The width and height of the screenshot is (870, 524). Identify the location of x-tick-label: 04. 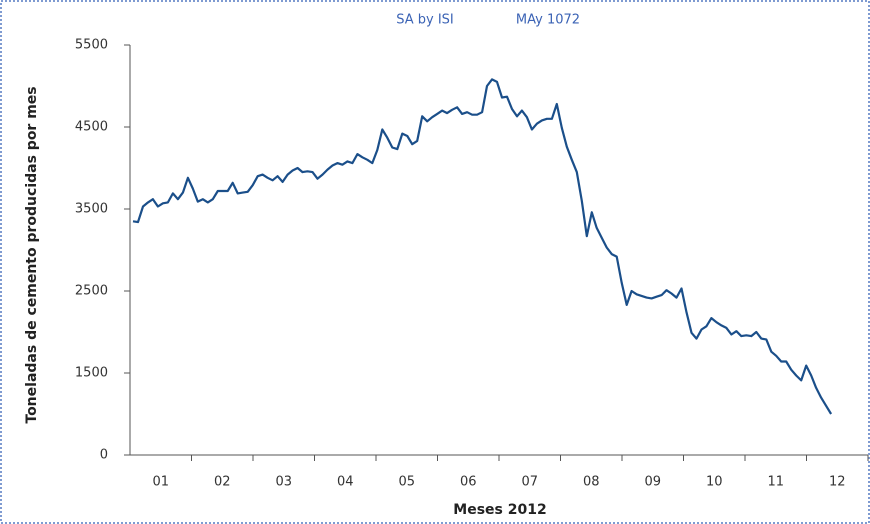
(345, 482).